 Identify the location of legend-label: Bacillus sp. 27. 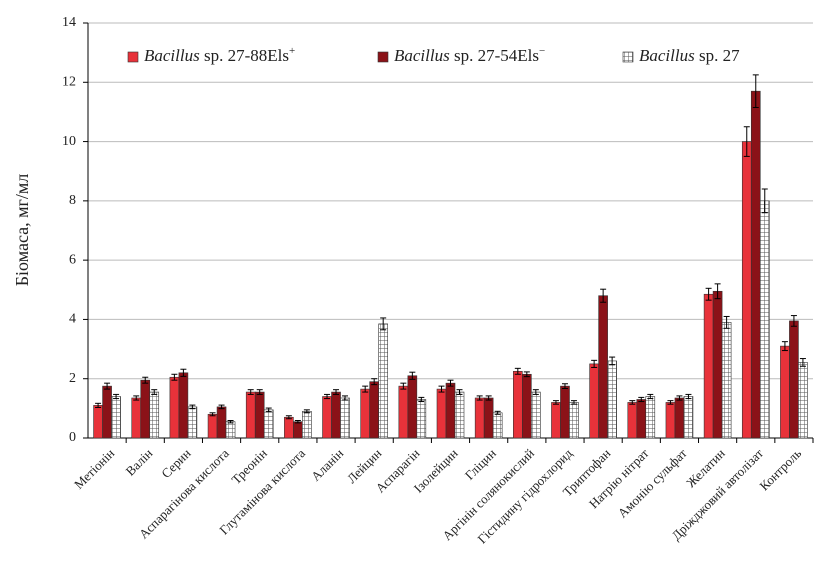
(689, 55).